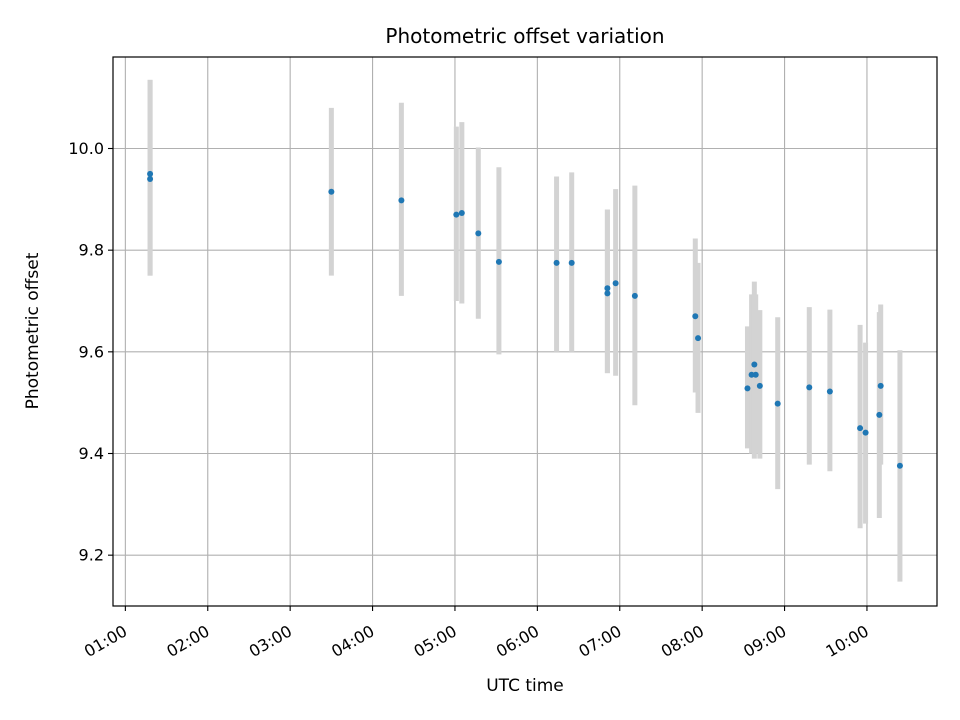  What do you see at coordinates (91, 453) in the screenshot?
I see `y-tick-label: 9.4` at bounding box center [91, 453].